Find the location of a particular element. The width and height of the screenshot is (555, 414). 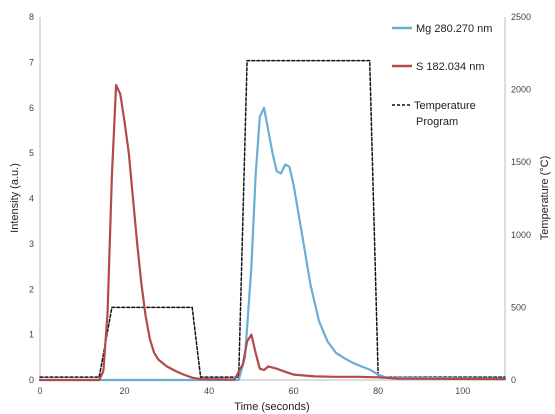

y2-tick-label: 2500 is located at coordinates (521, 17).